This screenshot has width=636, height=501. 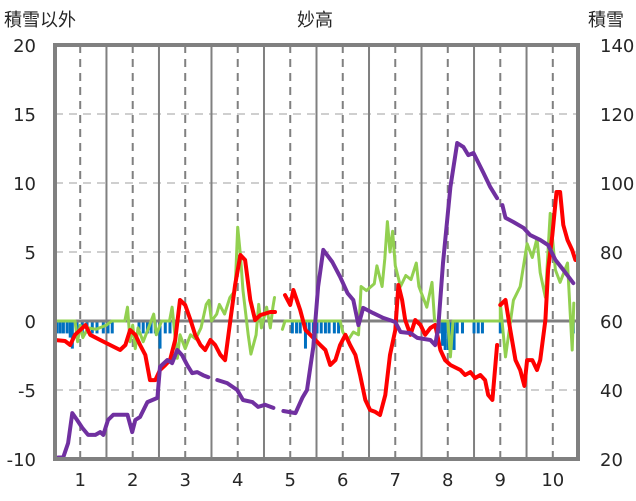 What do you see at coordinates (24, 184) in the screenshot?
I see `left-tick-label: 10` at bounding box center [24, 184].